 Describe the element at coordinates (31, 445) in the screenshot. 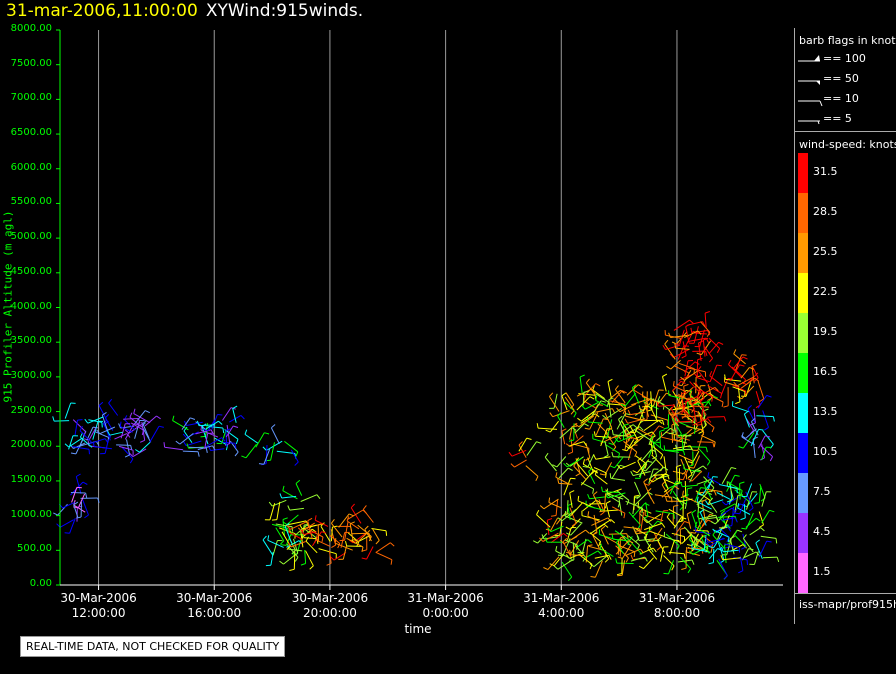

I see `y-tick-label: 2000.00` at that location.